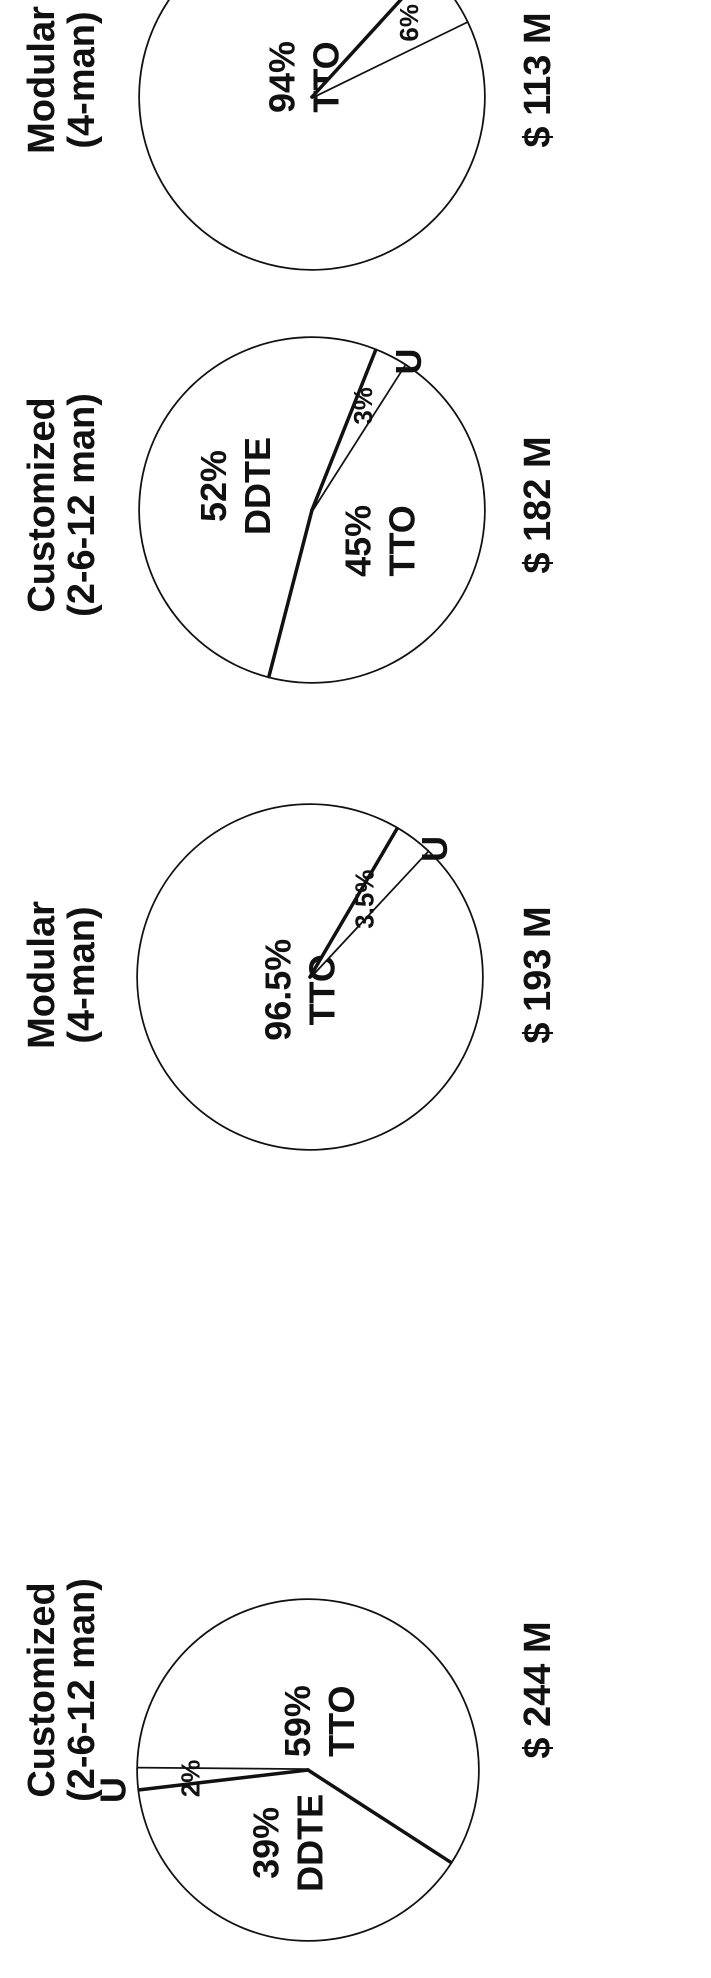 Image resolution: width=711 pixels, height=1978 pixels. I want to click on slice-value-label: 96.5%, so click(277, 990).